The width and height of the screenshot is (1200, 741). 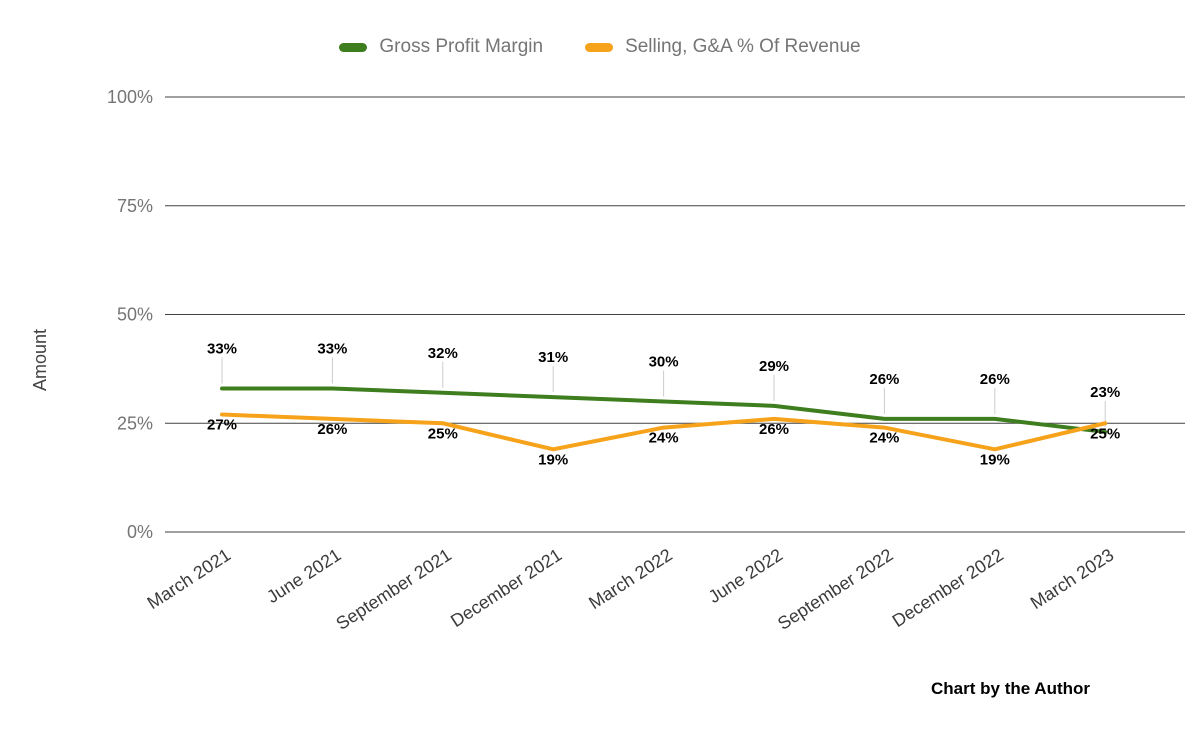 I want to click on y-tick-label: 100%, so click(x=130, y=97).